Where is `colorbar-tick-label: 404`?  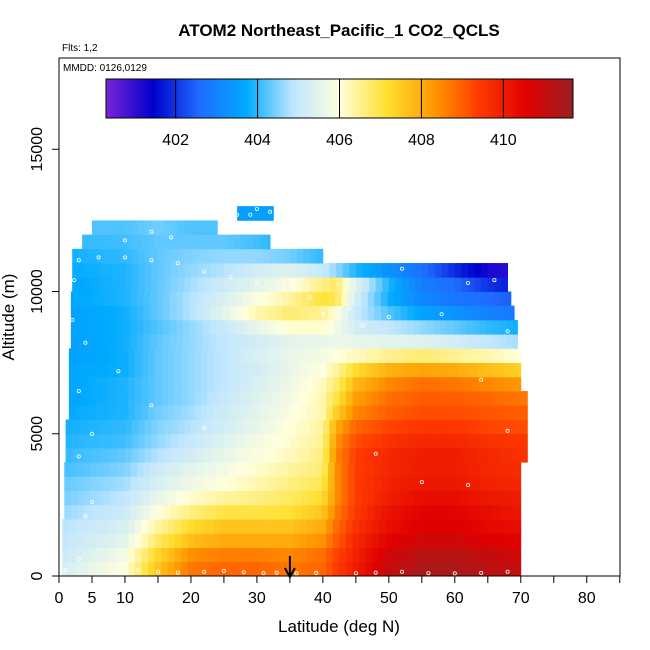
colorbar-tick-label: 404 is located at coordinates (257, 140).